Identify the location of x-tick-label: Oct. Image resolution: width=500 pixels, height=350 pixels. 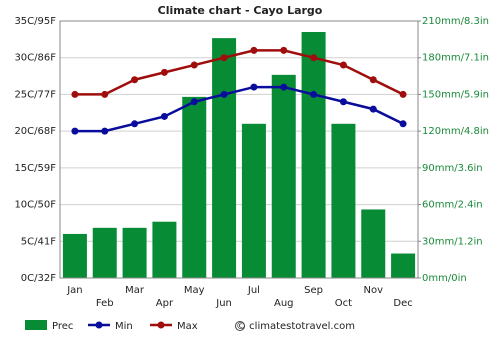
(343, 303).